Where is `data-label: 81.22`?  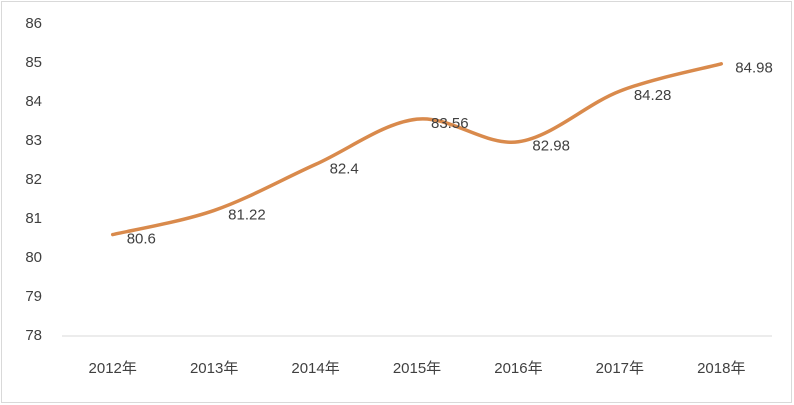
data-label: 81.22 is located at coordinates (247, 214).